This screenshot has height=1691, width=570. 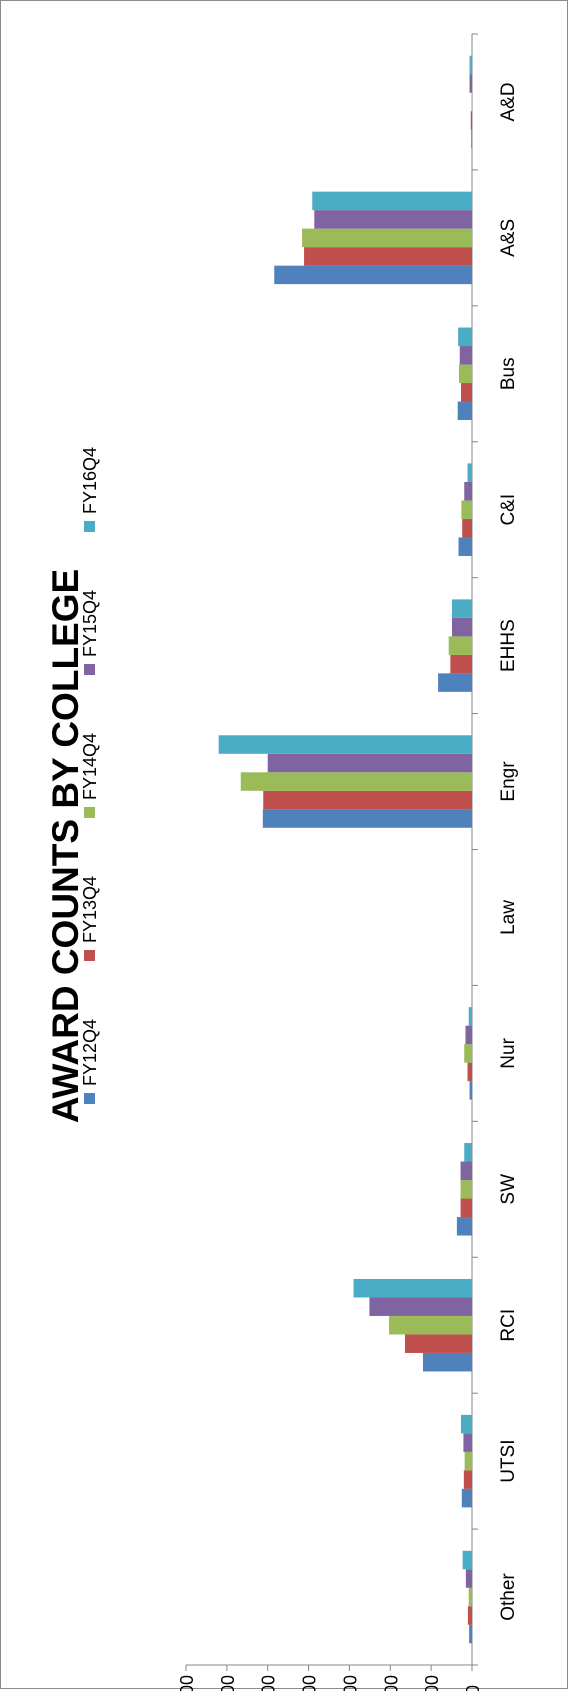 I want to click on bar-fy13q4-other, so click(x=469, y=1615).